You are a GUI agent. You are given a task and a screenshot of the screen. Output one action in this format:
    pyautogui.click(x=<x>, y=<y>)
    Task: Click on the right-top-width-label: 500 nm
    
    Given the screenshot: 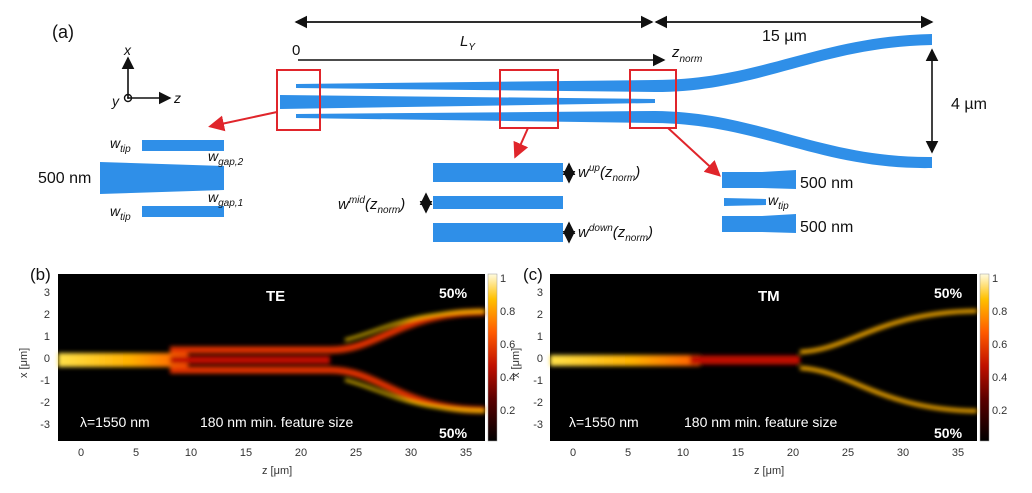 What is the action you would take?
    pyautogui.click(x=826, y=183)
    